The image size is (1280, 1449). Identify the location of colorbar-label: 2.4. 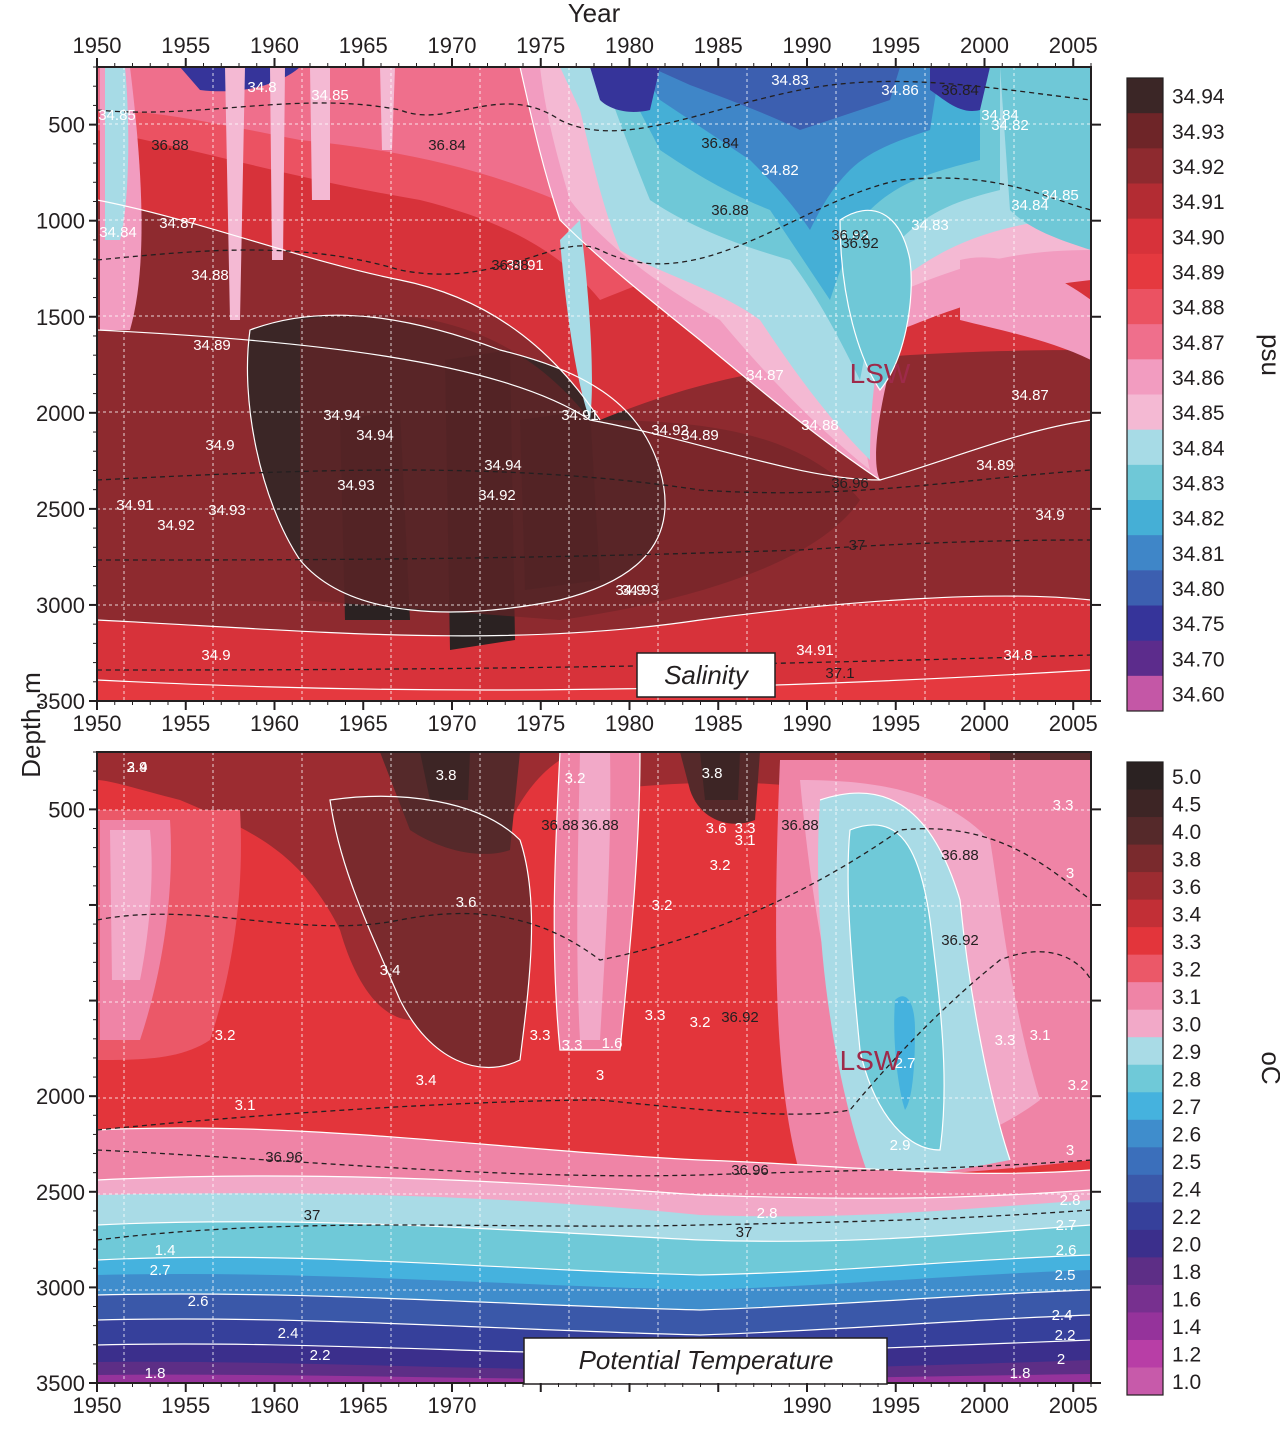
(1187, 1190).